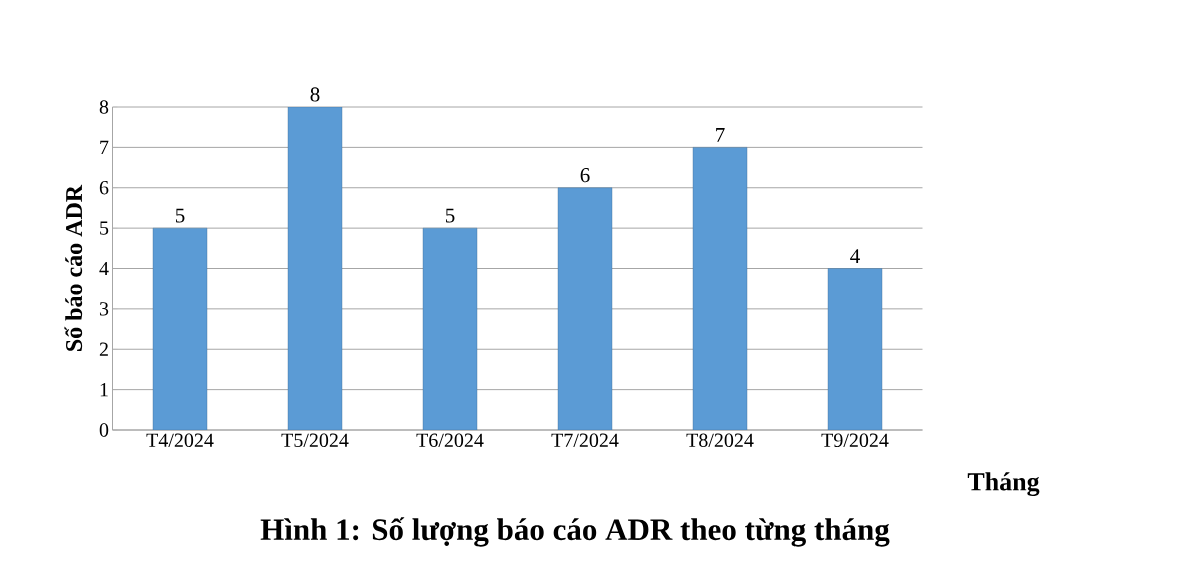  I want to click on y-axis-title: Số báo cáo ADR, so click(73, 267).